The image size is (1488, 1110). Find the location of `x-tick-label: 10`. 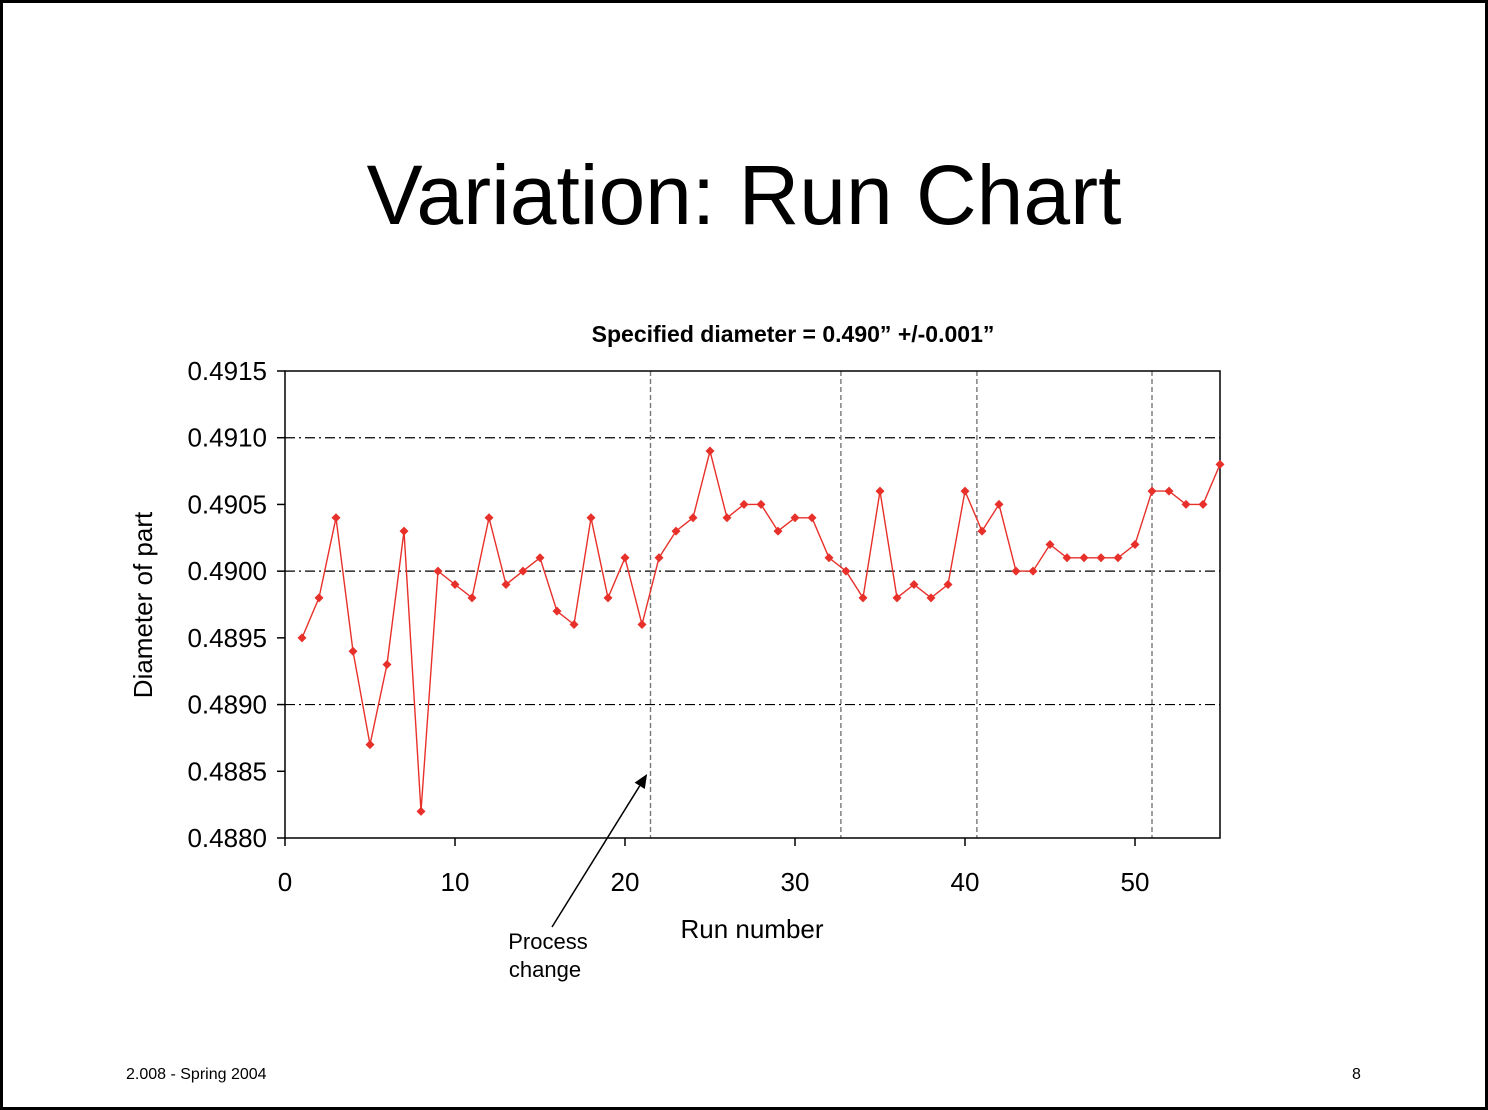

x-tick-label: 10 is located at coordinates (455, 882).